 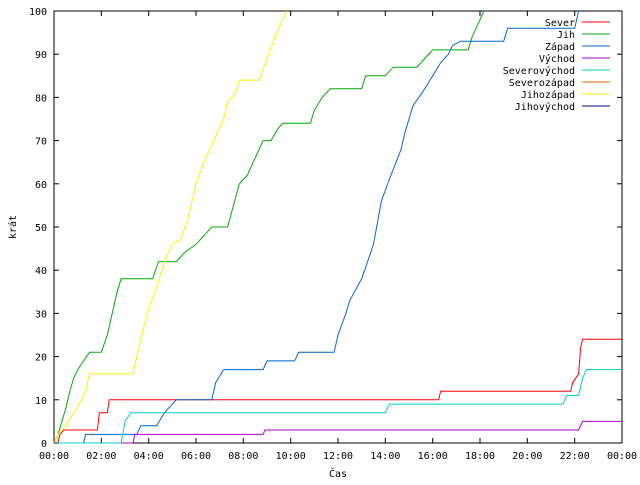 What do you see at coordinates (41, 98) in the screenshot?
I see `y-tick-label: 80` at bounding box center [41, 98].